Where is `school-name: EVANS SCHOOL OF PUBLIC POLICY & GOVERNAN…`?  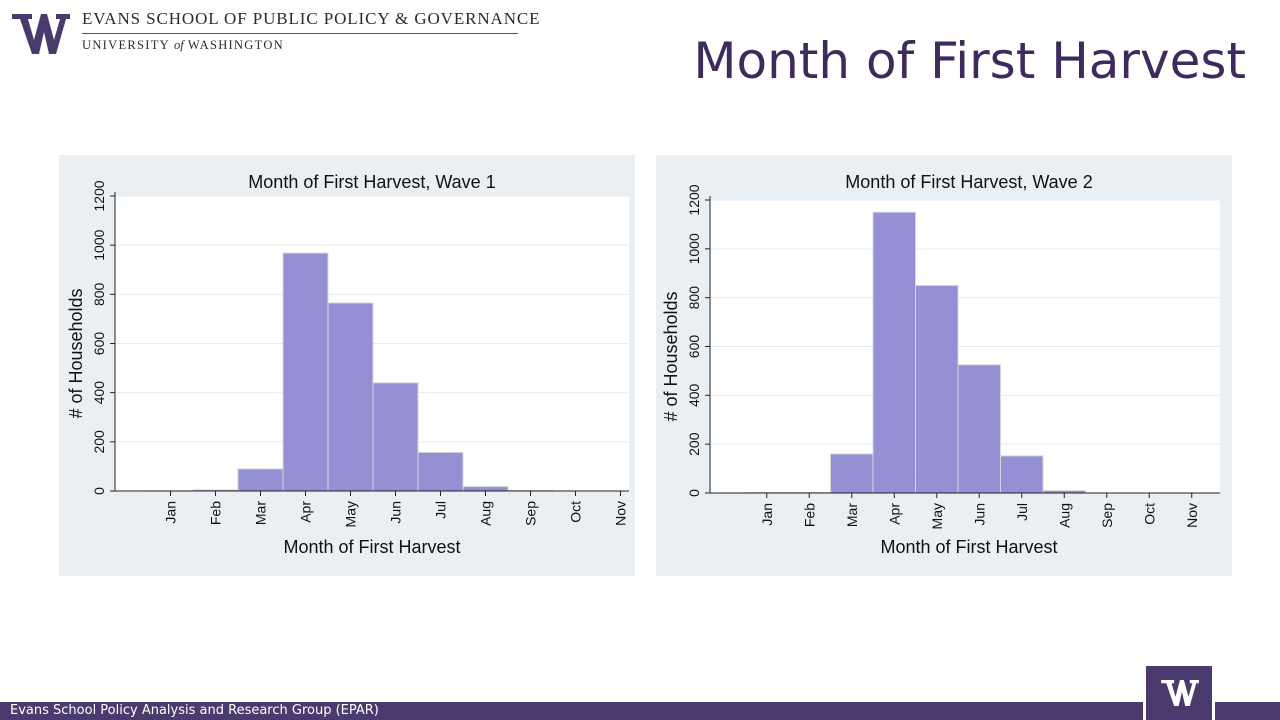 school-name: EVANS SCHOOL OF PUBLIC POLICY & GOVERNAN… is located at coordinates (311, 21).